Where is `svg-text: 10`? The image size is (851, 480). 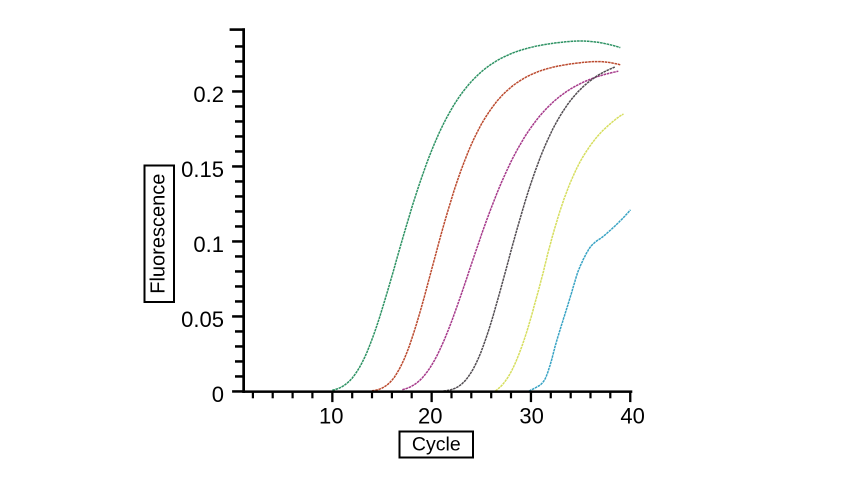 svg-text: 10 is located at coordinates (331, 416).